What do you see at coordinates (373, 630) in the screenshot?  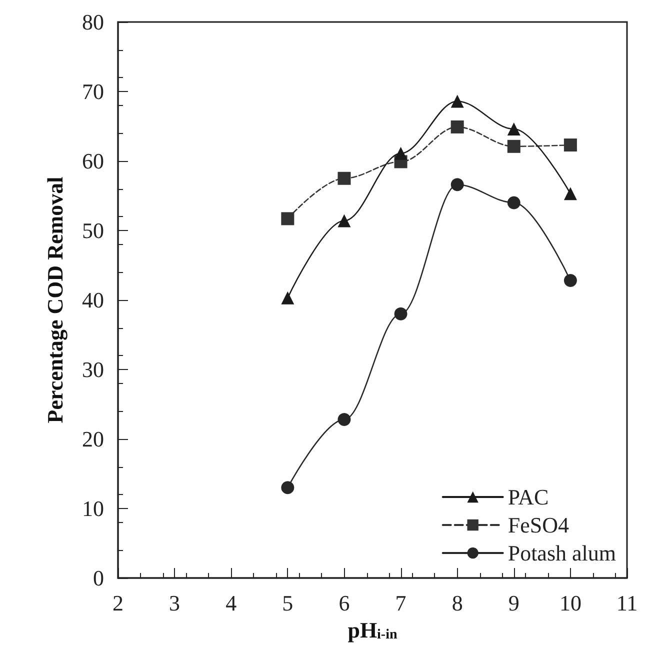 I see `x-axis-title: pHi-in` at bounding box center [373, 630].